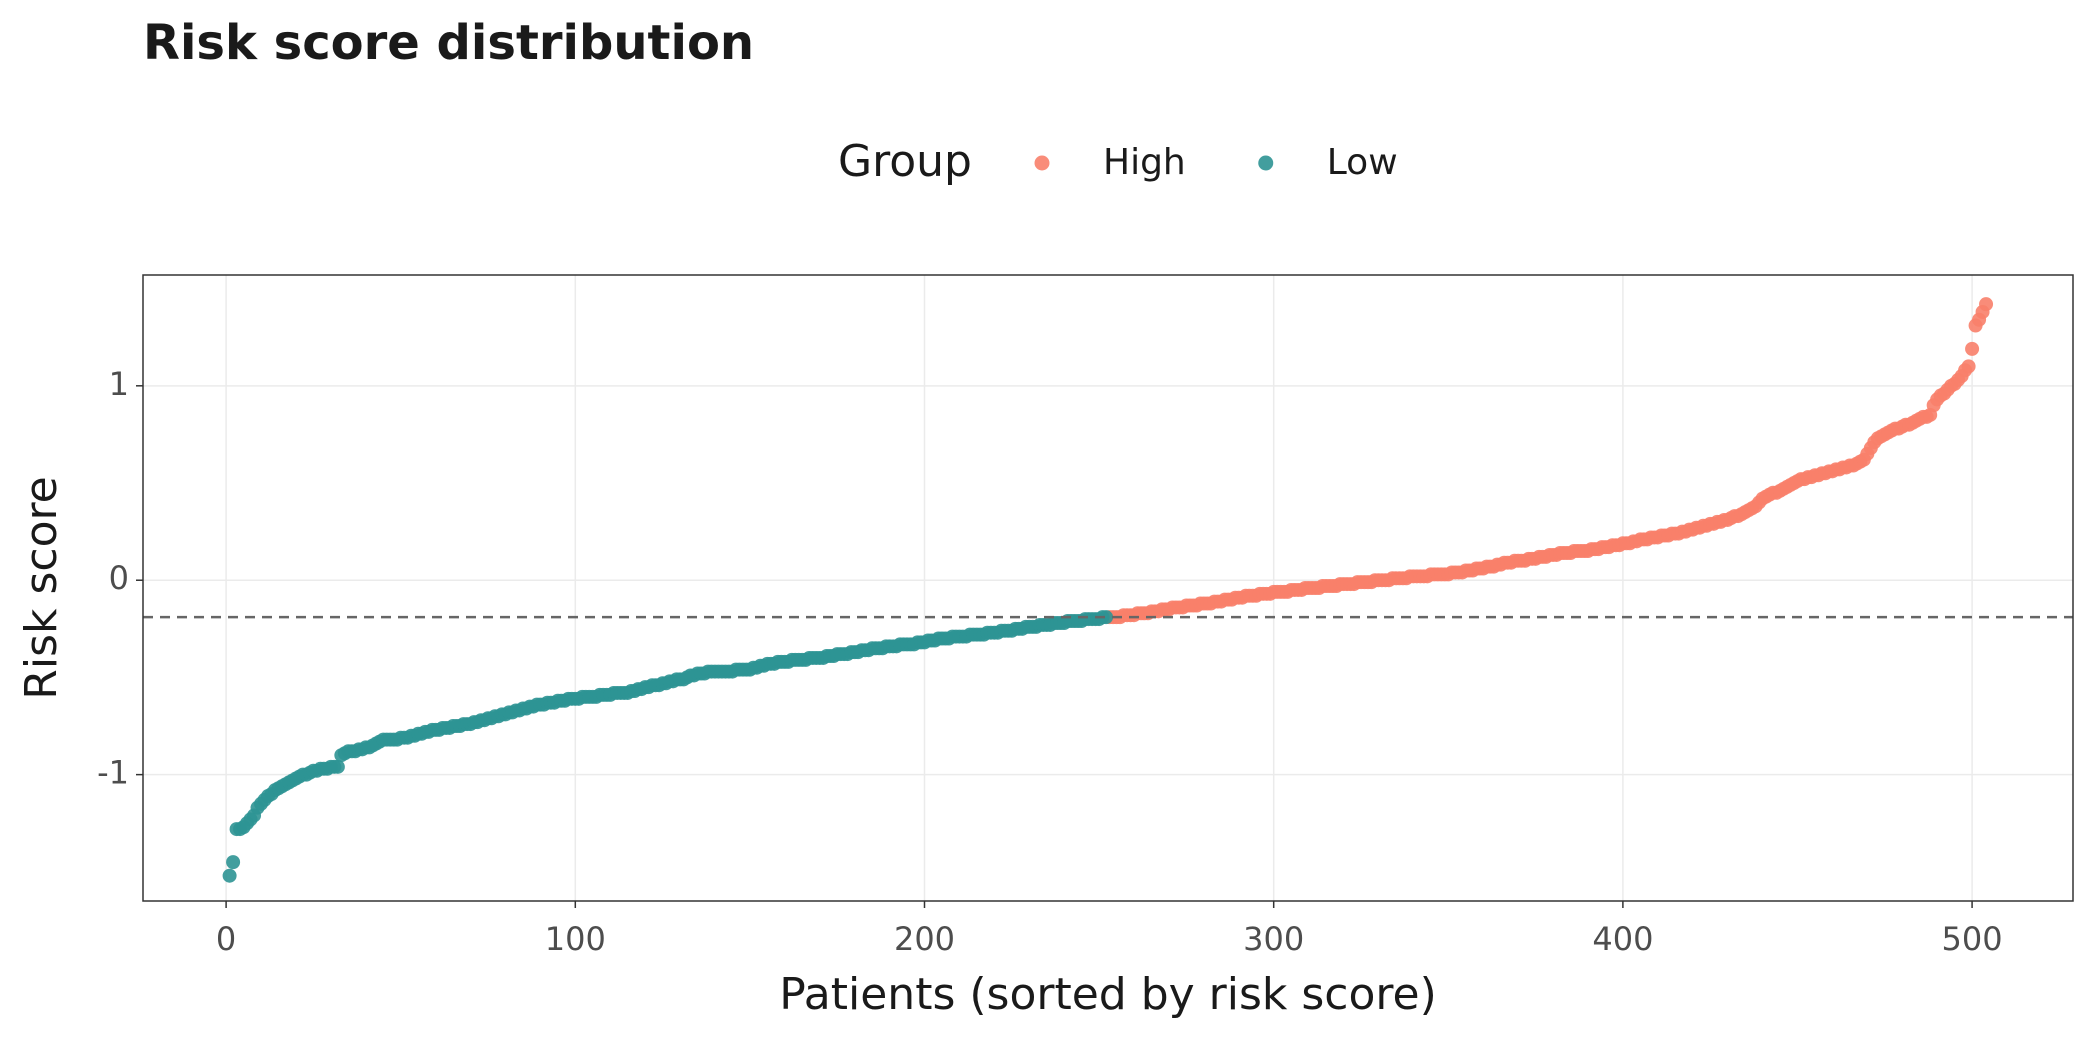  I want to click on x-tick-label: 500, so click(1972, 939).